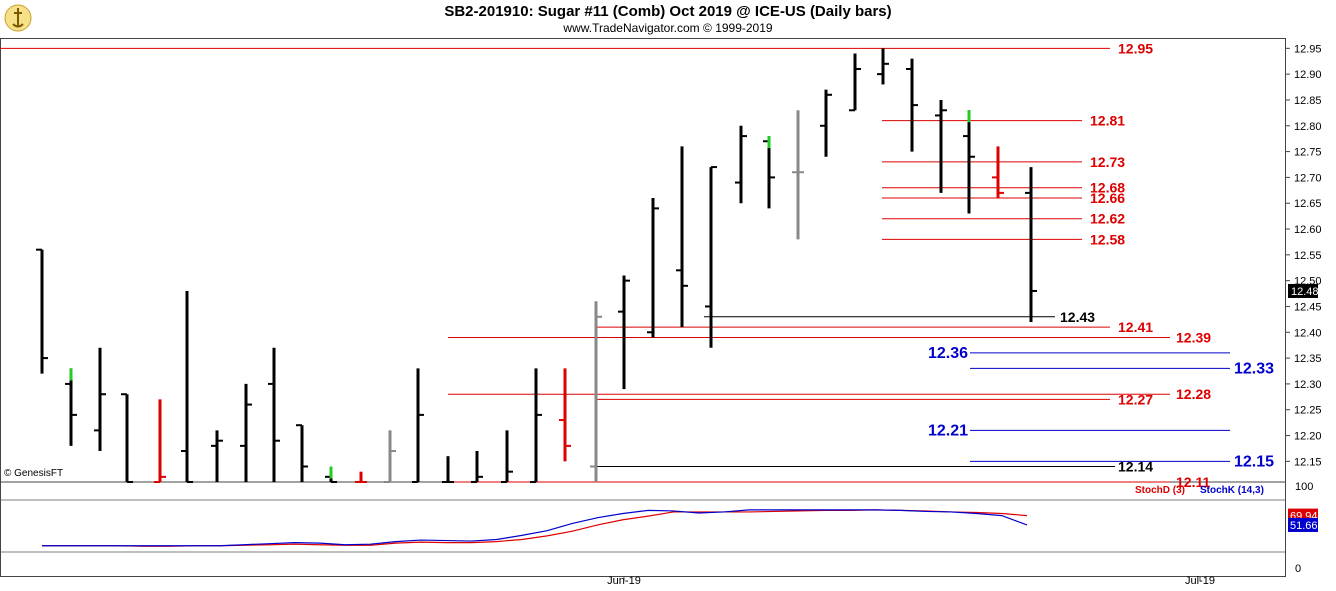 This screenshot has height=591, width=1336. Describe the element at coordinates (948, 353) in the screenshot. I see `level-label-12.36: 12.36` at that location.